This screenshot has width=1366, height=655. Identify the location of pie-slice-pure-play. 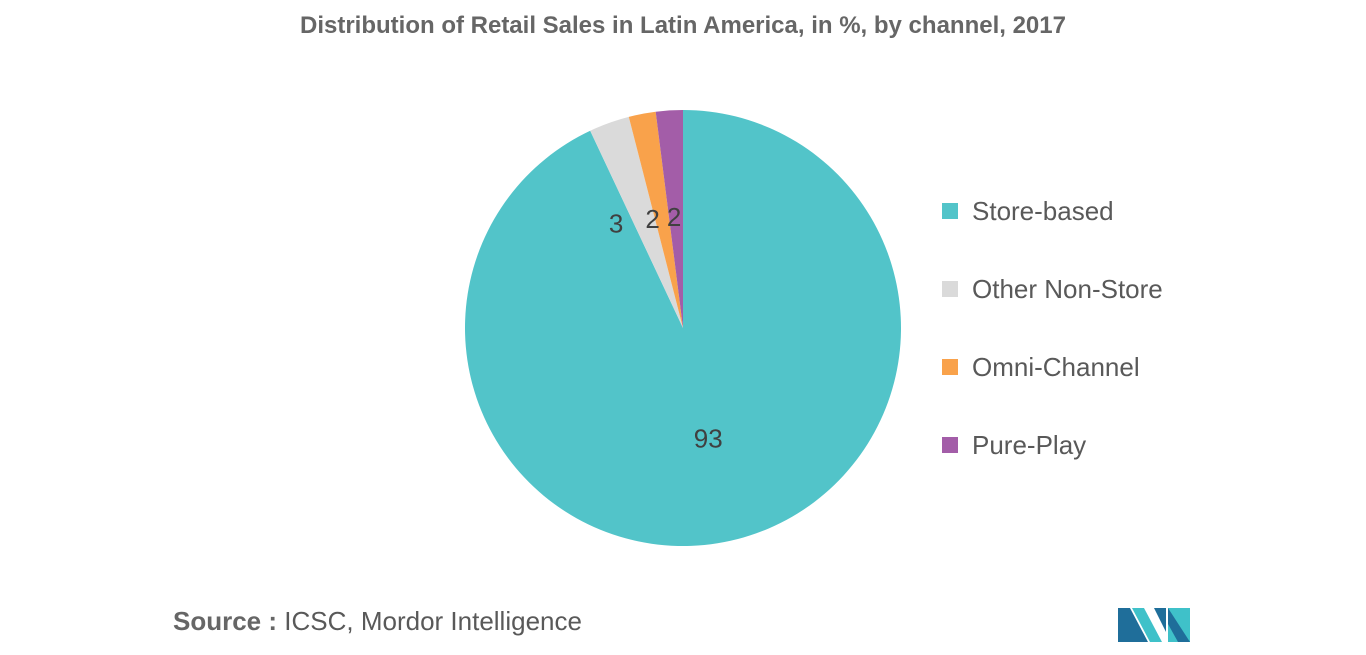
(669, 219).